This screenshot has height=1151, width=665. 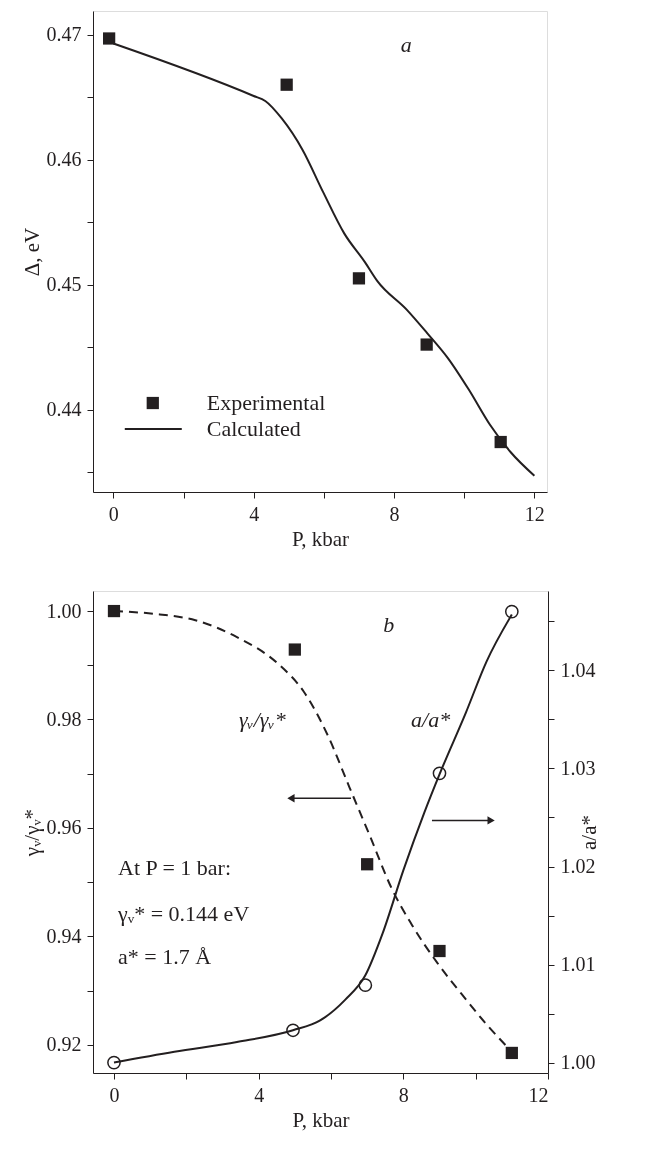 What do you see at coordinates (64, 159) in the screenshot?
I see `y-tick-label: 0.46` at bounding box center [64, 159].